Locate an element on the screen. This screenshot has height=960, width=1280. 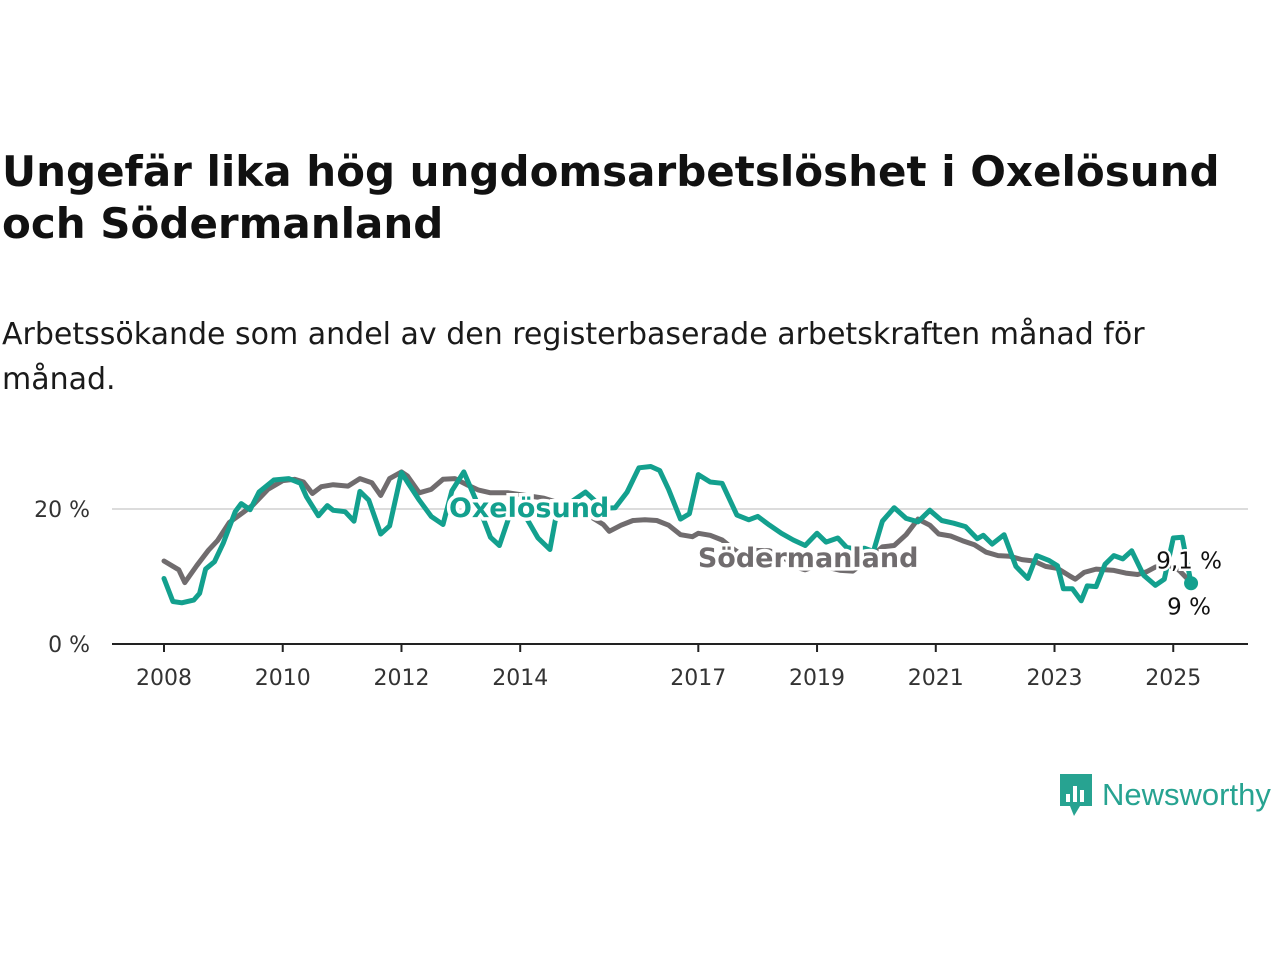
bar-chart-bubble-icon is located at coordinates (1076, 795).